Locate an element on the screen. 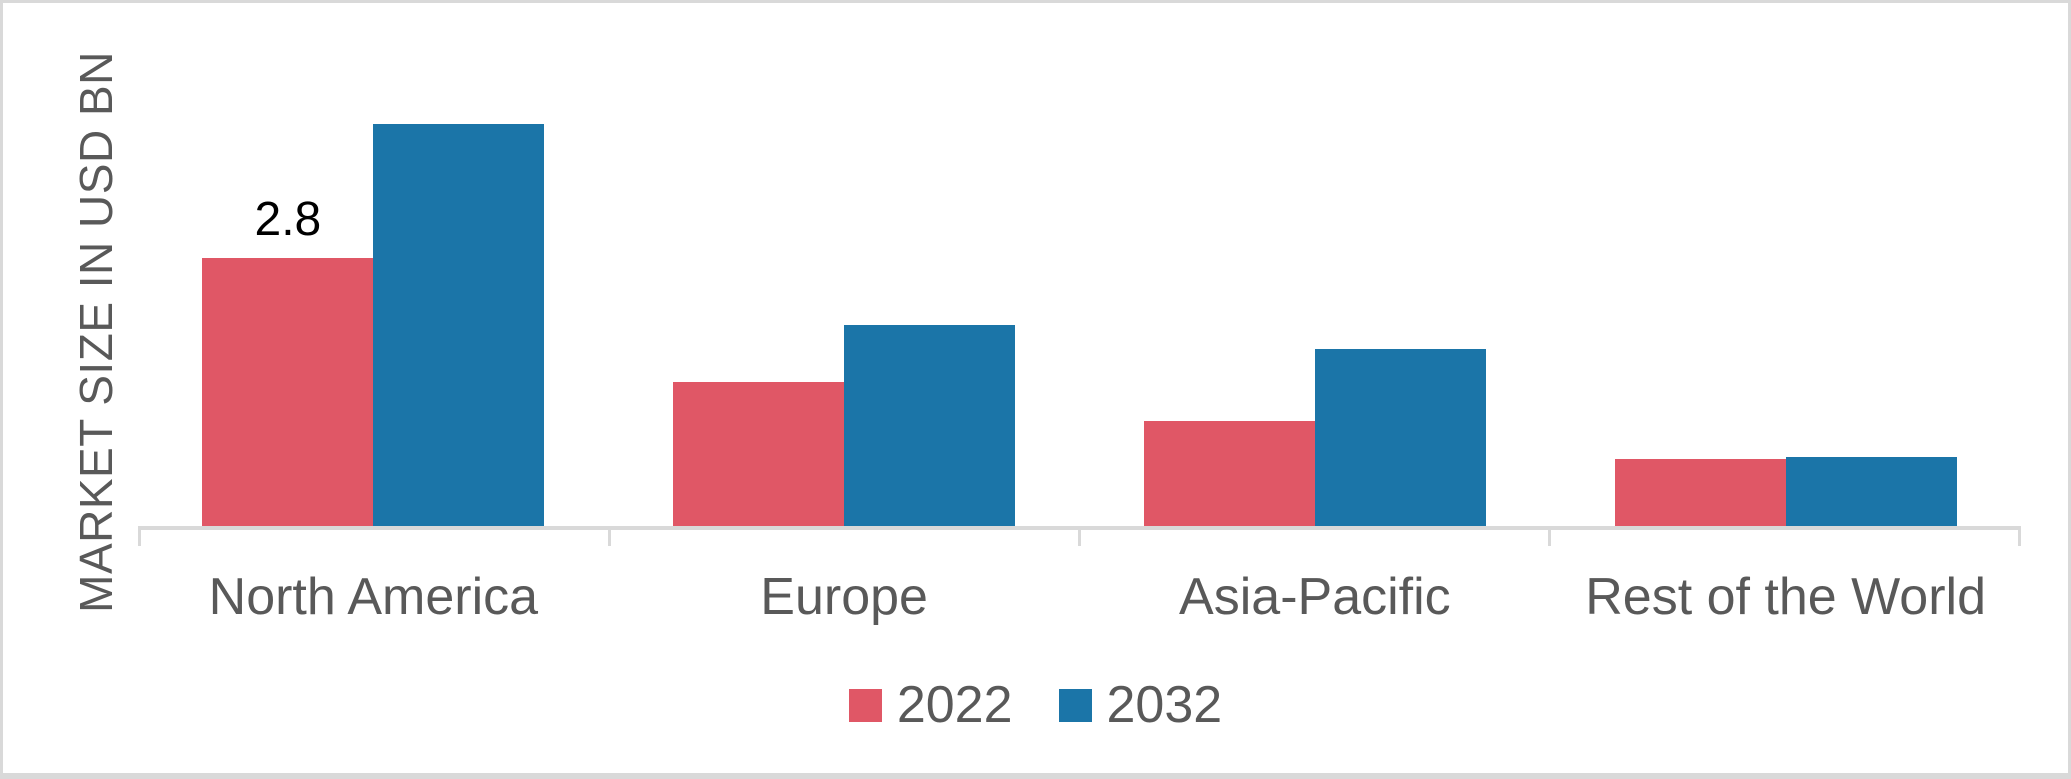  legend-item-2022: 2022 is located at coordinates (930, 705).